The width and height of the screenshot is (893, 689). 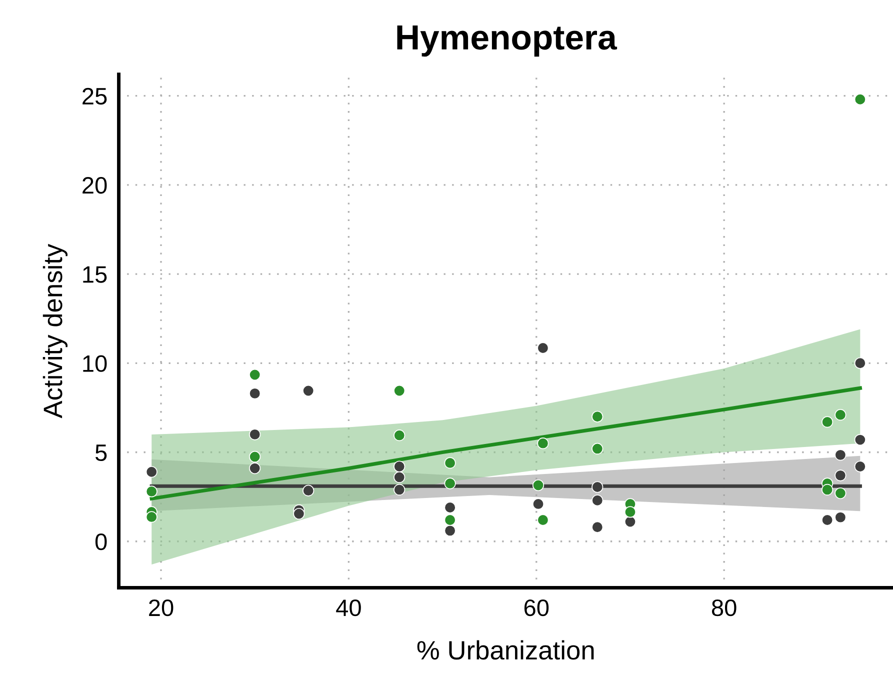 What do you see at coordinates (101, 541) in the screenshot?
I see `y-tick-label: 0` at bounding box center [101, 541].